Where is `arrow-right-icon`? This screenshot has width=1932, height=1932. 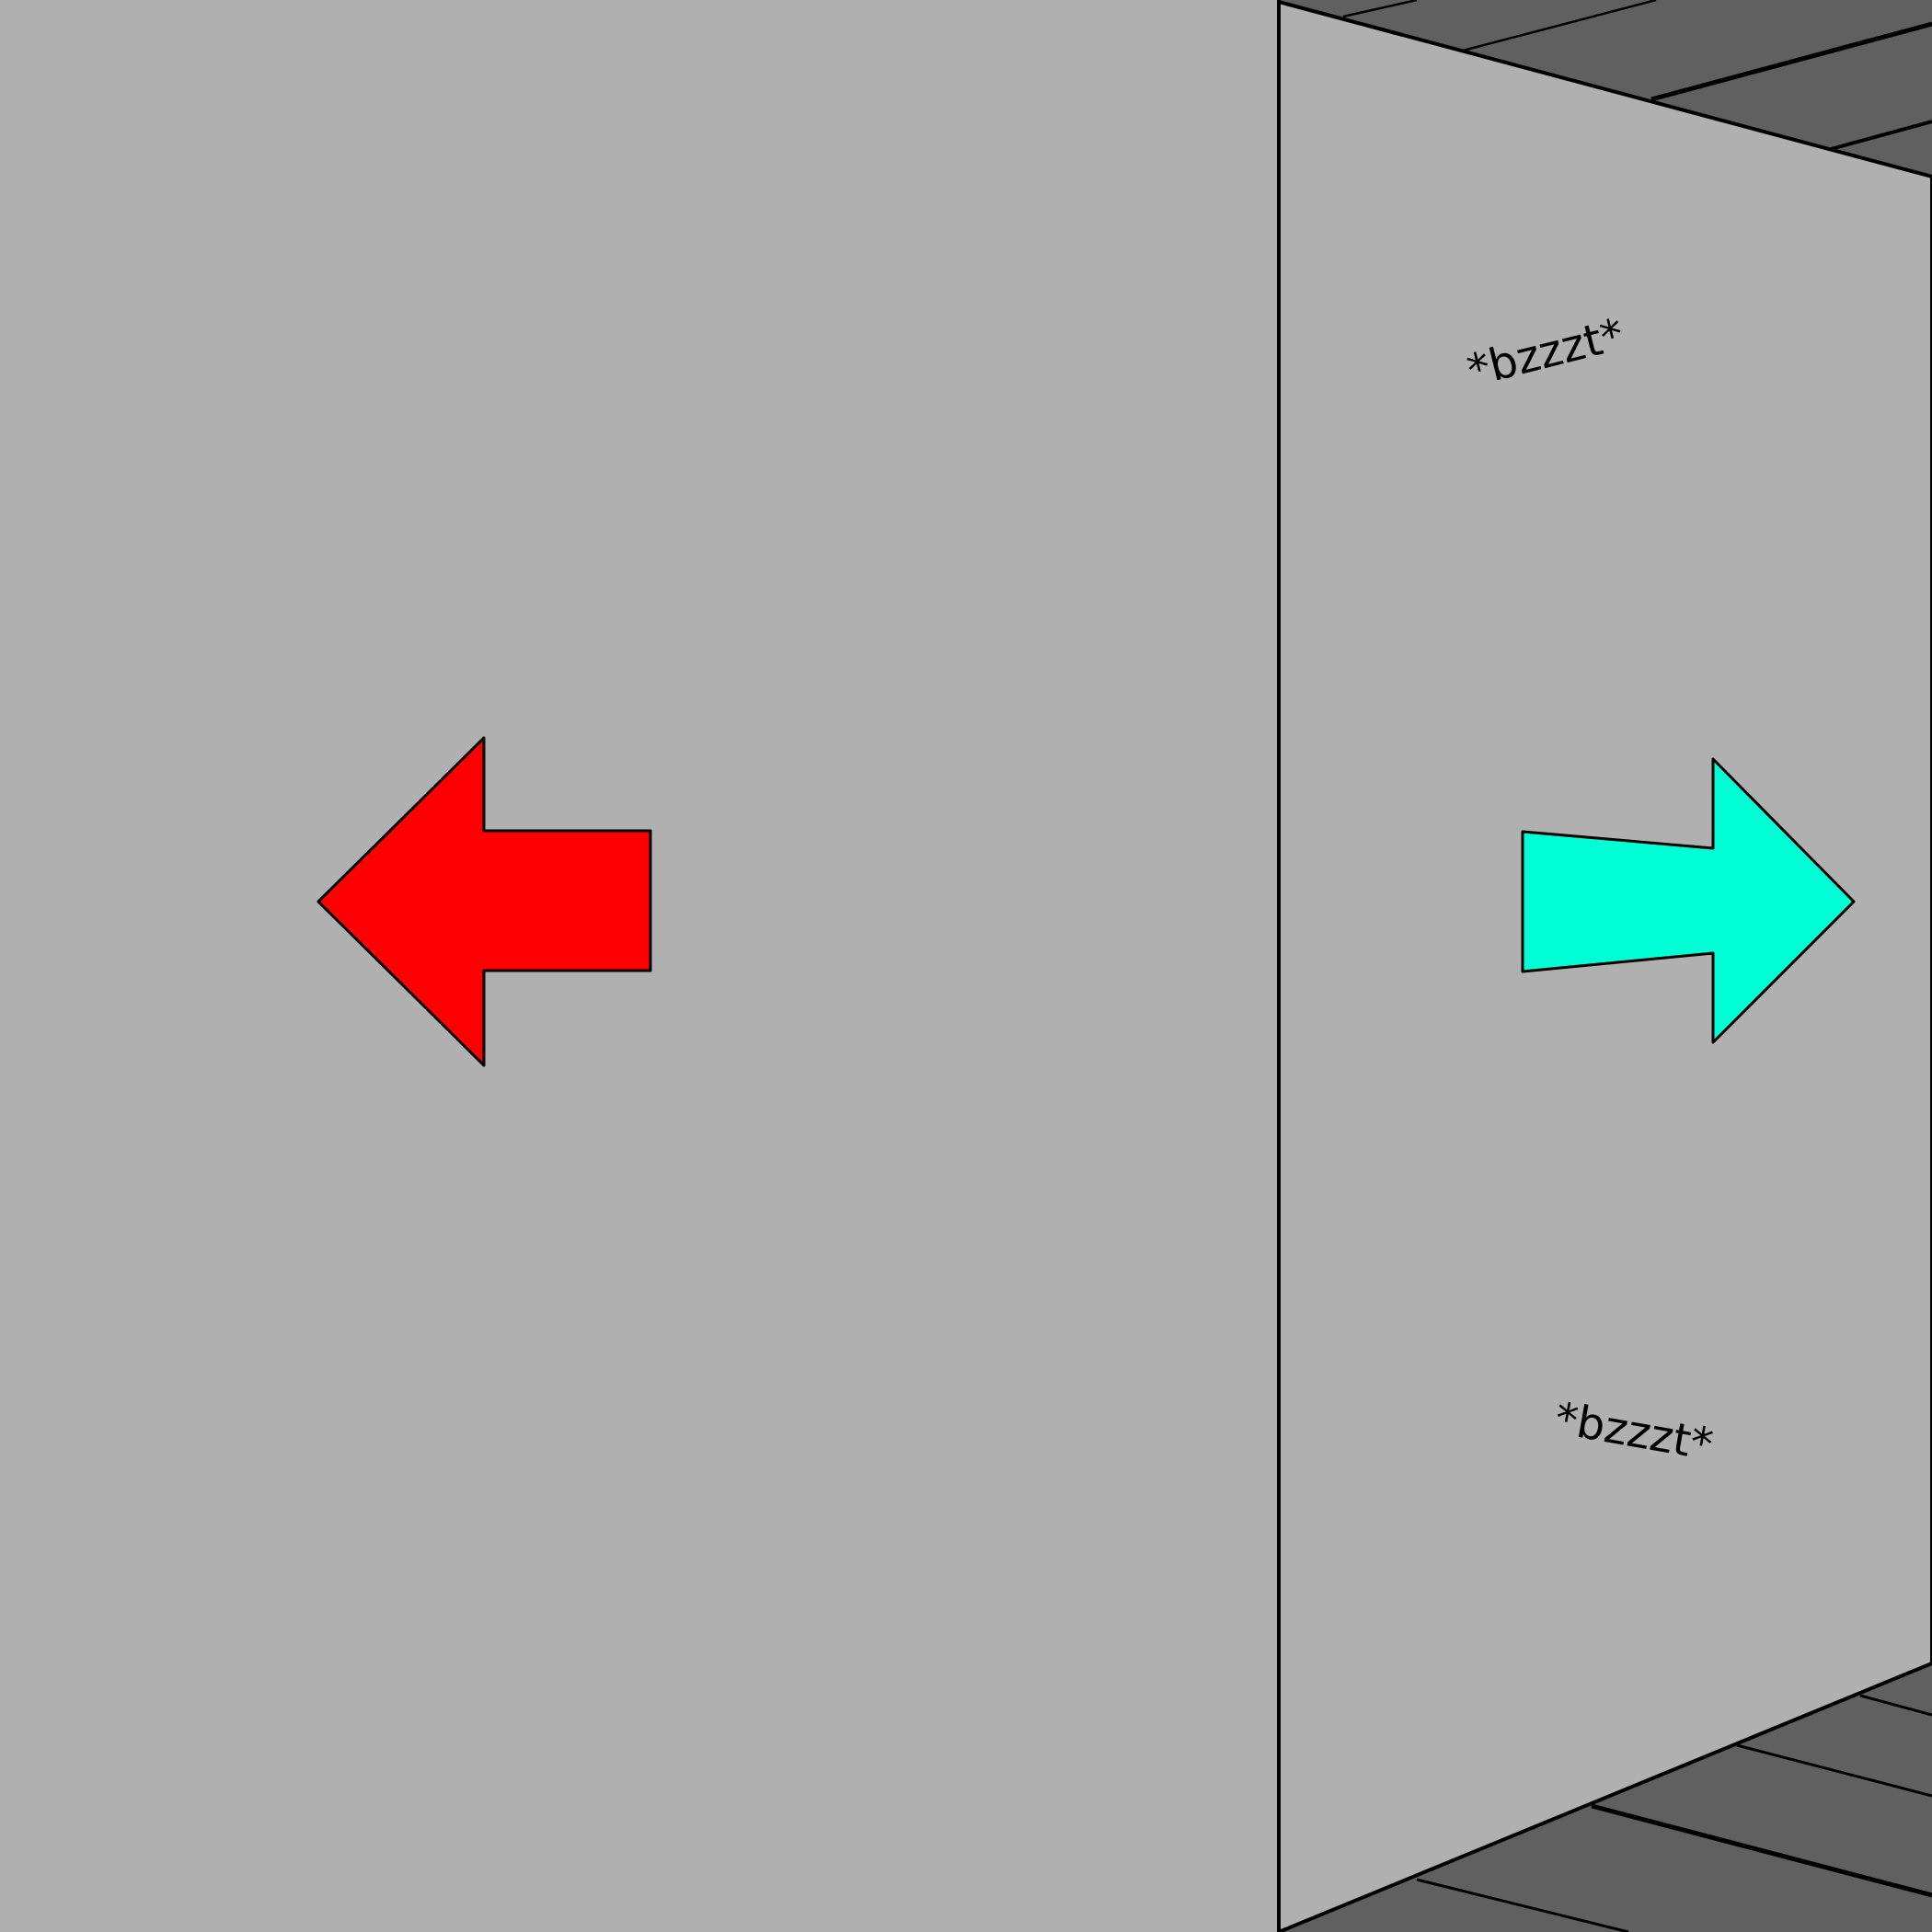
arrow-right-icon is located at coordinates (1688, 900).